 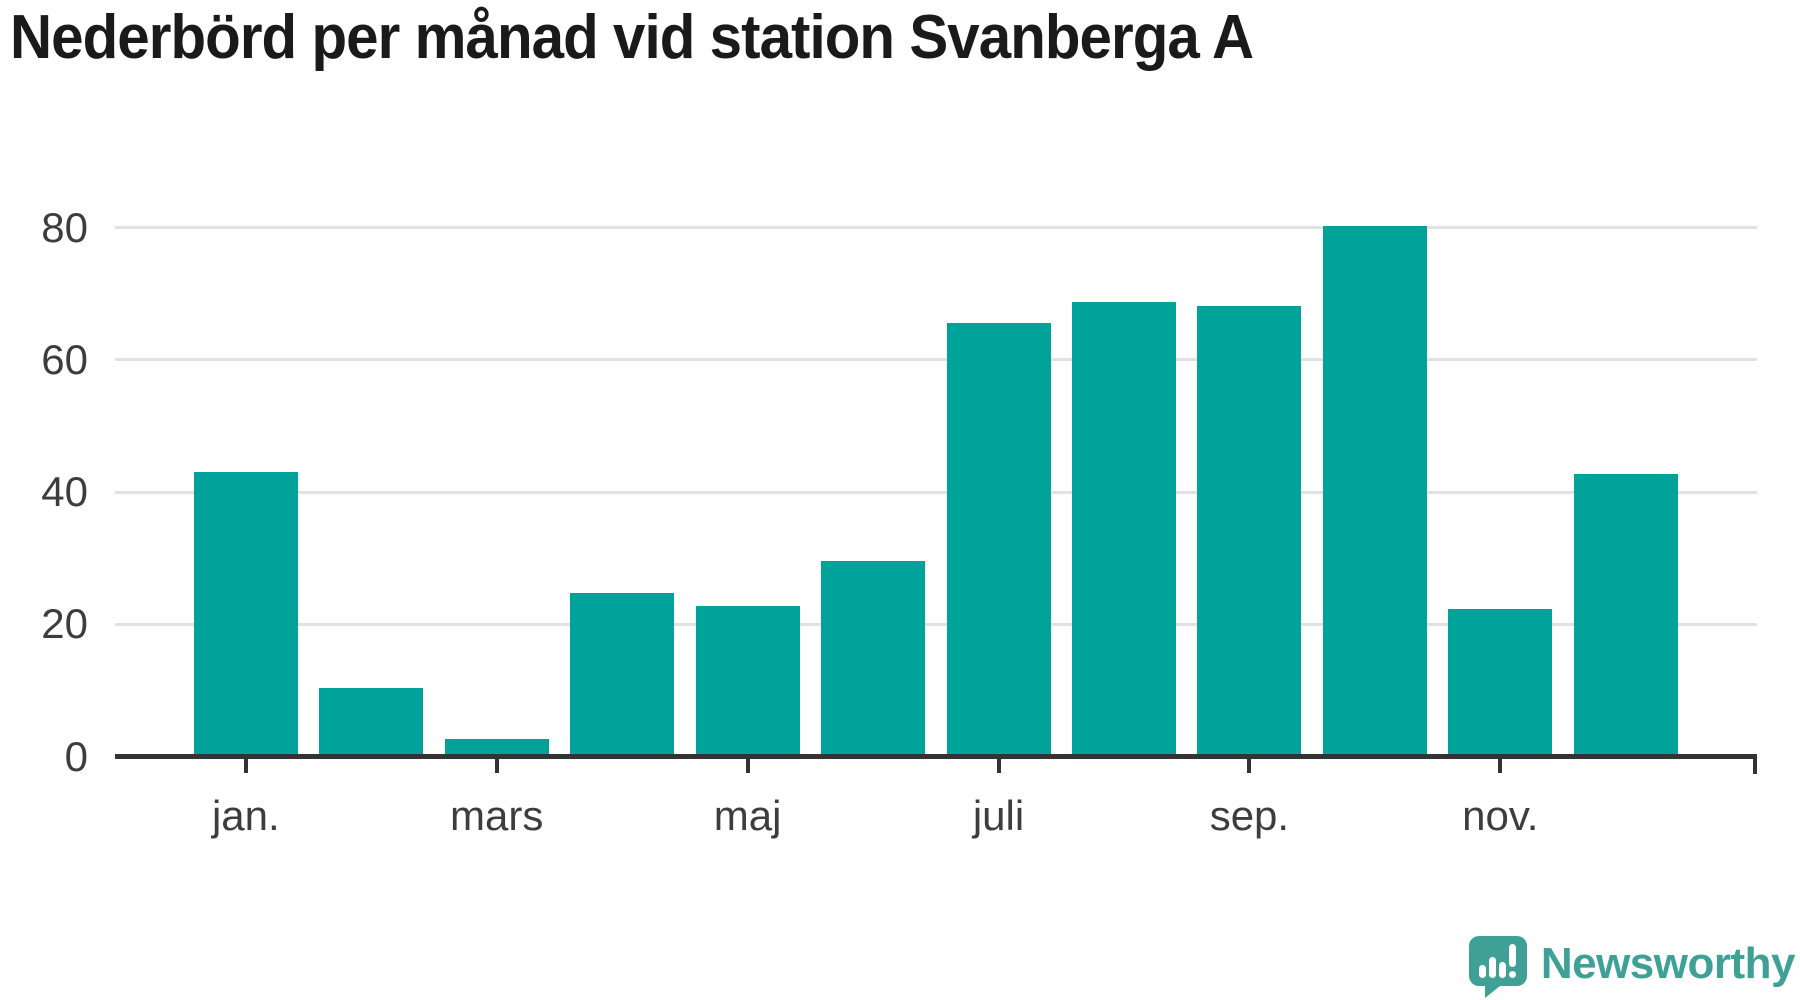 What do you see at coordinates (1249, 815) in the screenshot?
I see `x-axis-label-sep: sep.` at bounding box center [1249, 815].